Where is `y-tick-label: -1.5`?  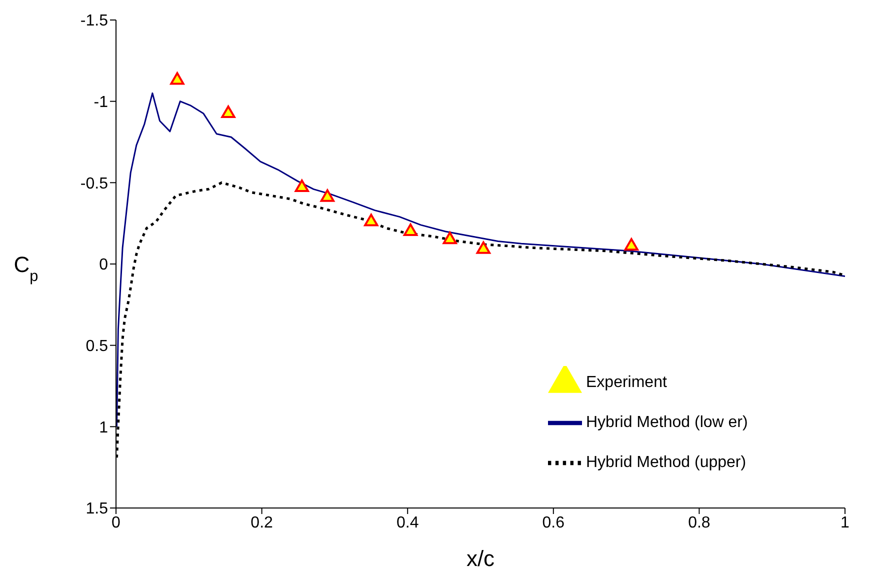
y-tick-label: -1.5 is located at coordinates (94, 21).